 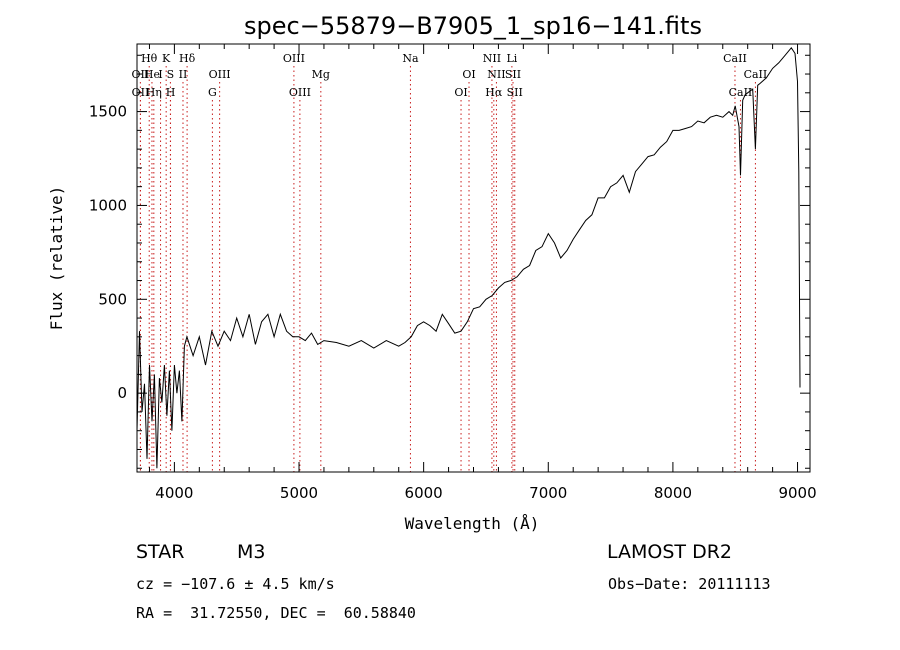 What do you see at coordinates (108, 205) in the screenshot?
I see `y-tick-label: 1000` at bounding box center [108, 205].